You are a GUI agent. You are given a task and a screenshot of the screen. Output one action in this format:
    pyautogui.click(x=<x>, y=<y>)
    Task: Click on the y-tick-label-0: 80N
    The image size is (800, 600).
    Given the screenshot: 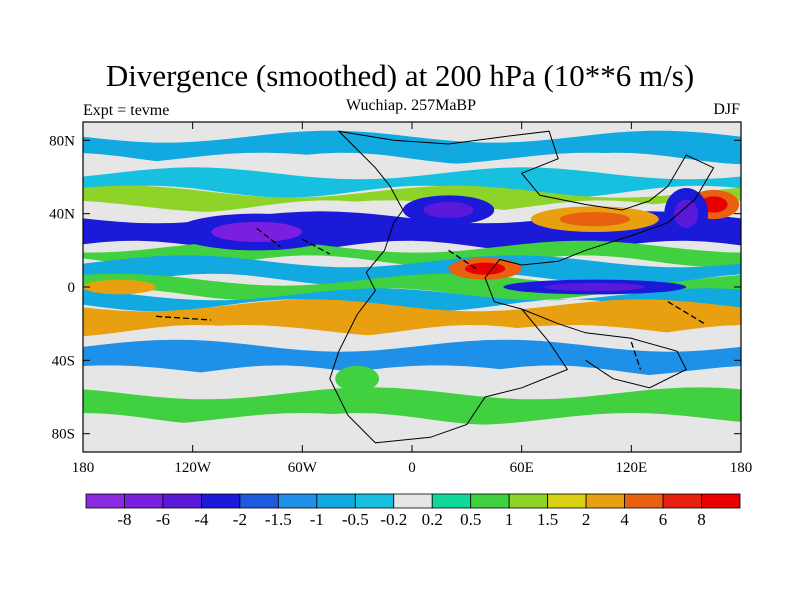 What is the action you would take?
    pyautogui.click(x=62, y=141)
    